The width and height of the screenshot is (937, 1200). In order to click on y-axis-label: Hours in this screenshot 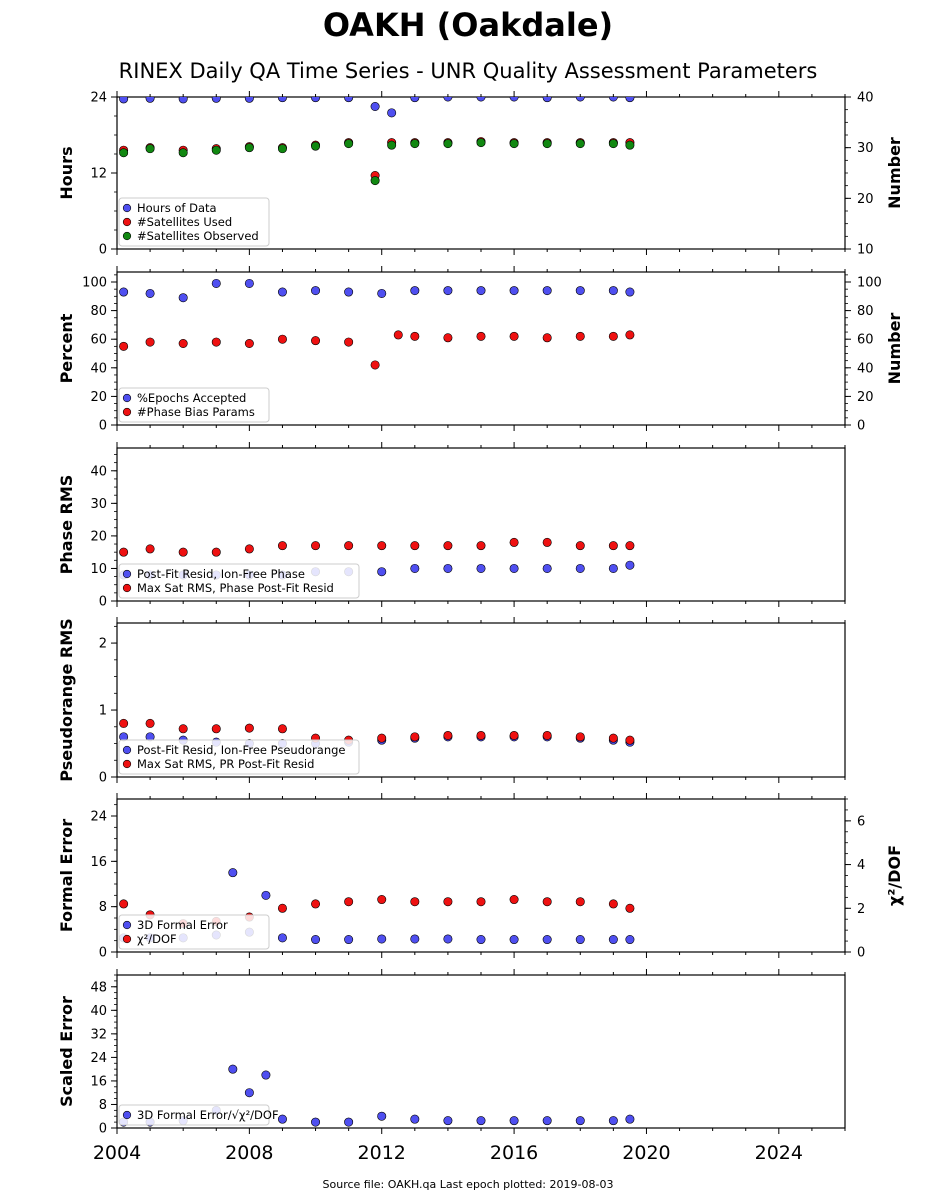, I will do `click(66, 172)`.